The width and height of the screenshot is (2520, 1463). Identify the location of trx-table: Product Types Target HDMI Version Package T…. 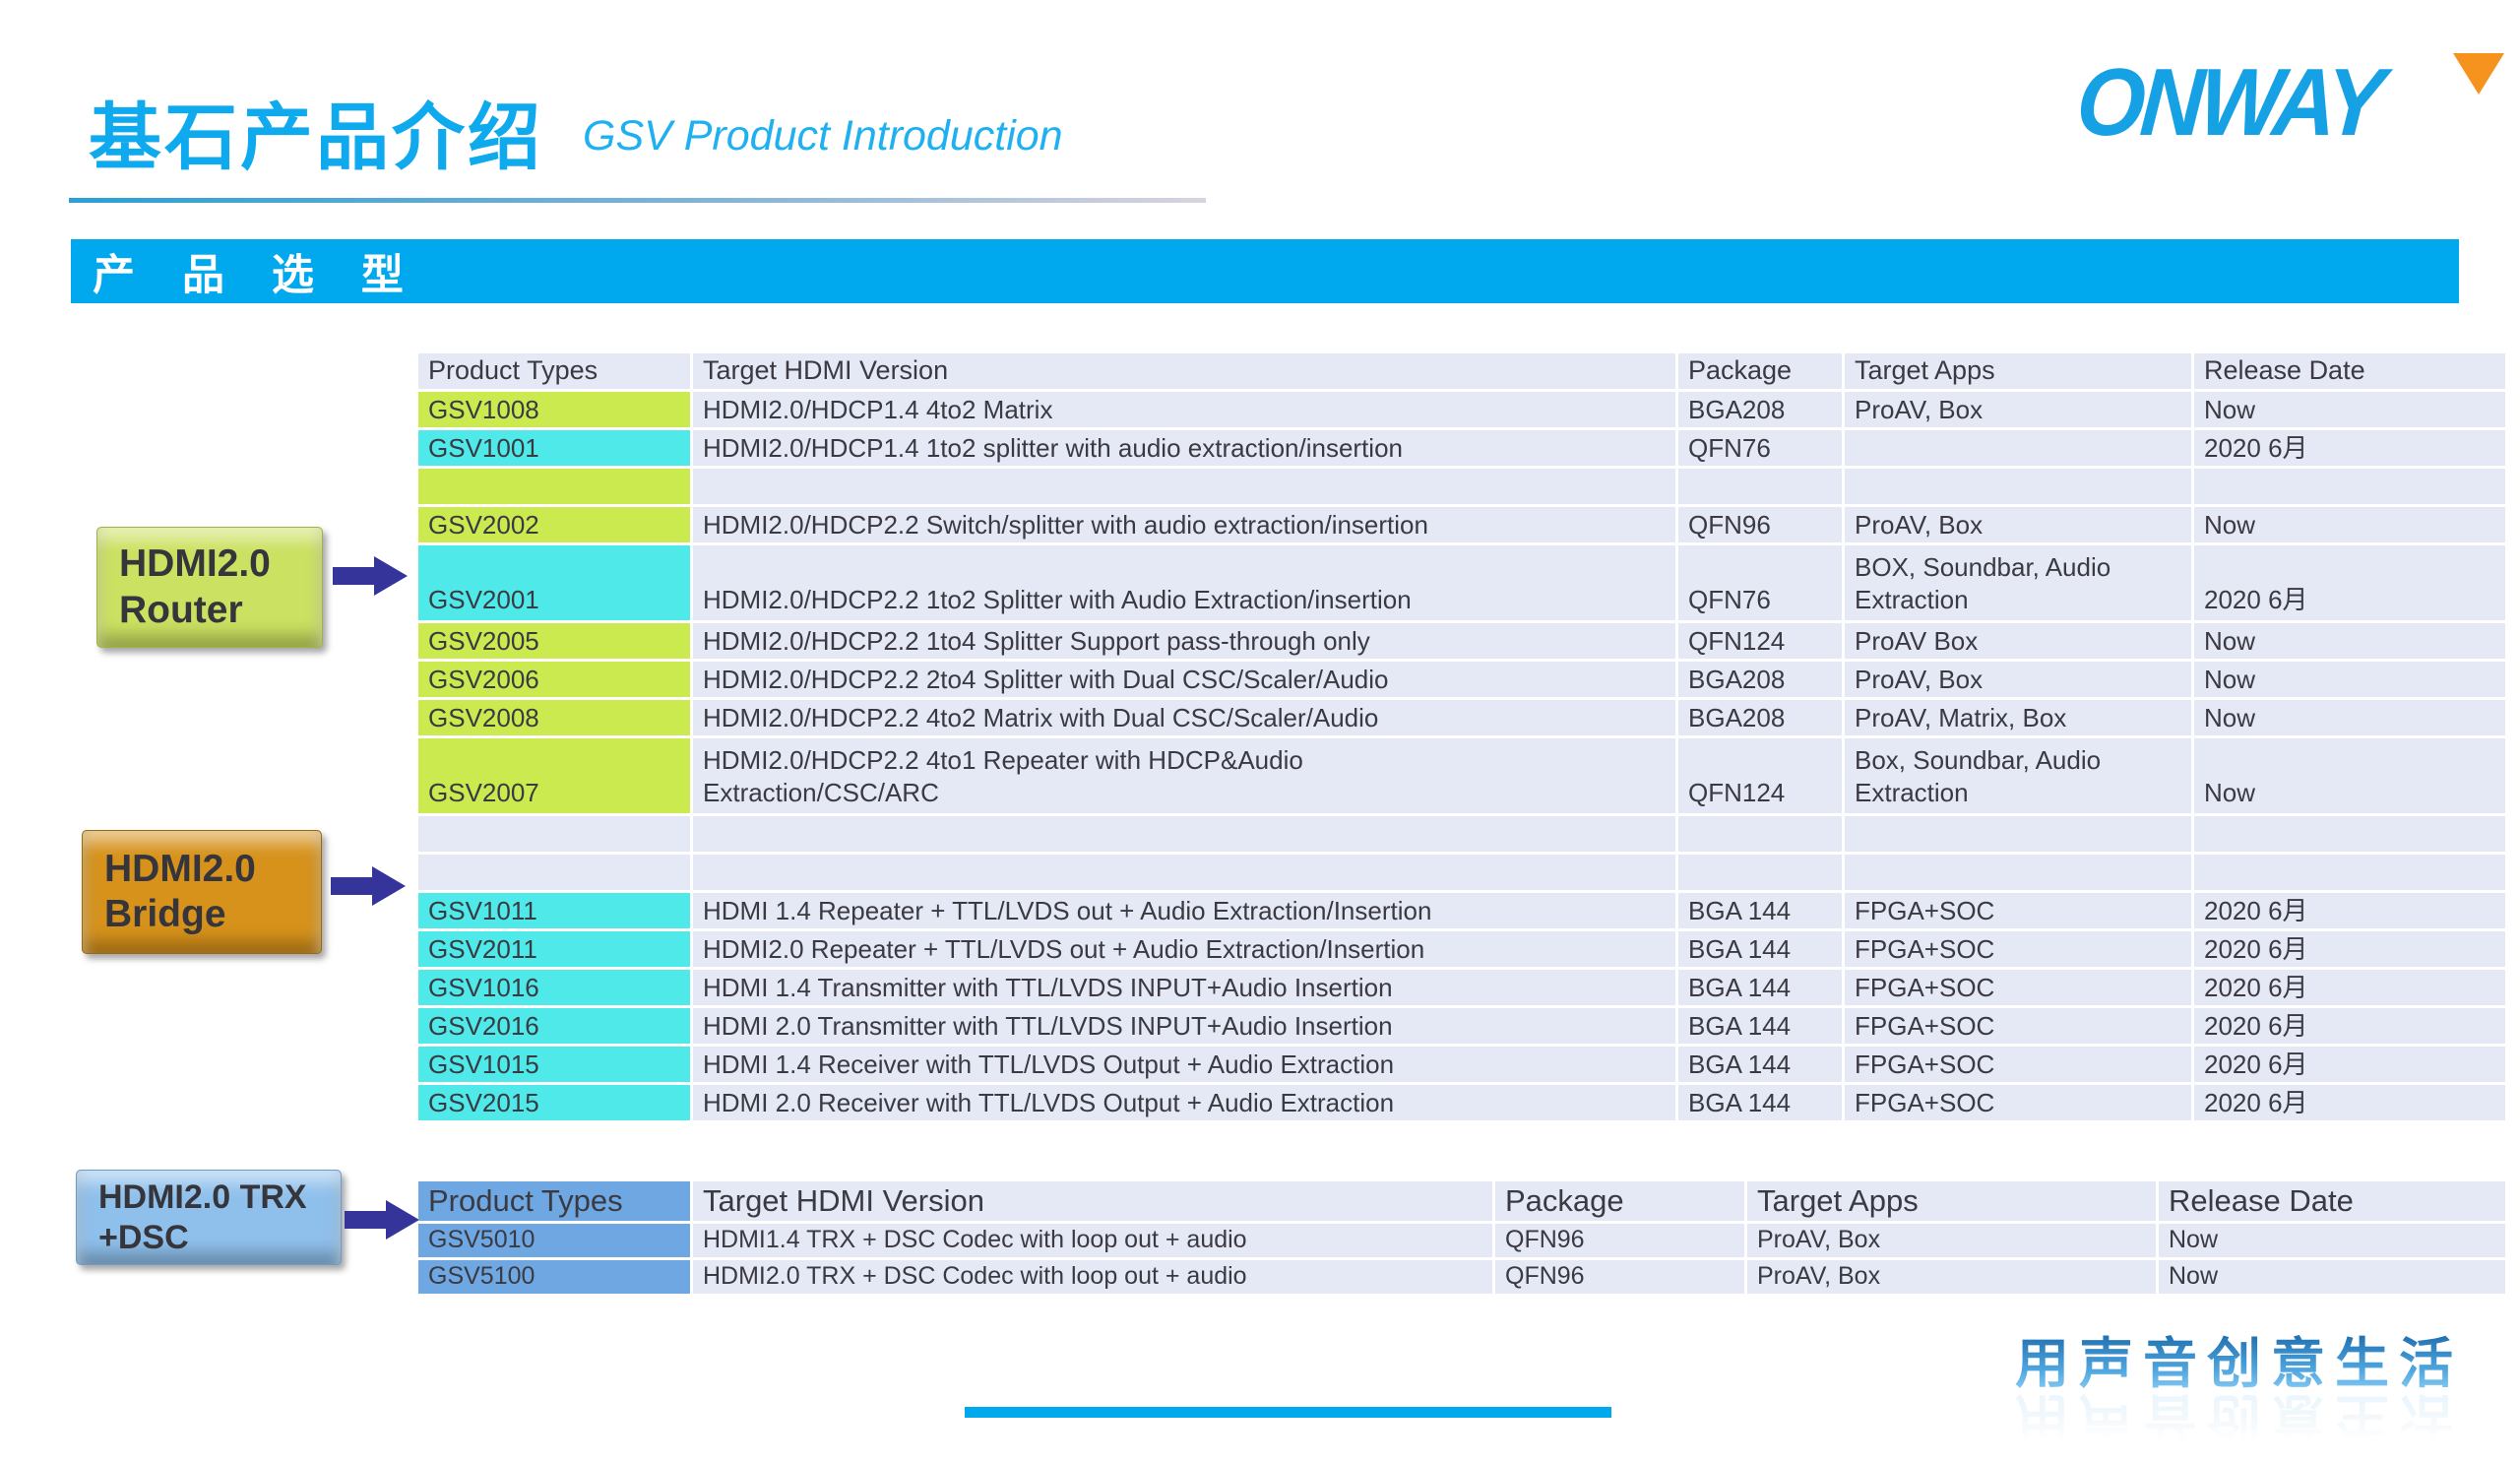
(1461, 1239).